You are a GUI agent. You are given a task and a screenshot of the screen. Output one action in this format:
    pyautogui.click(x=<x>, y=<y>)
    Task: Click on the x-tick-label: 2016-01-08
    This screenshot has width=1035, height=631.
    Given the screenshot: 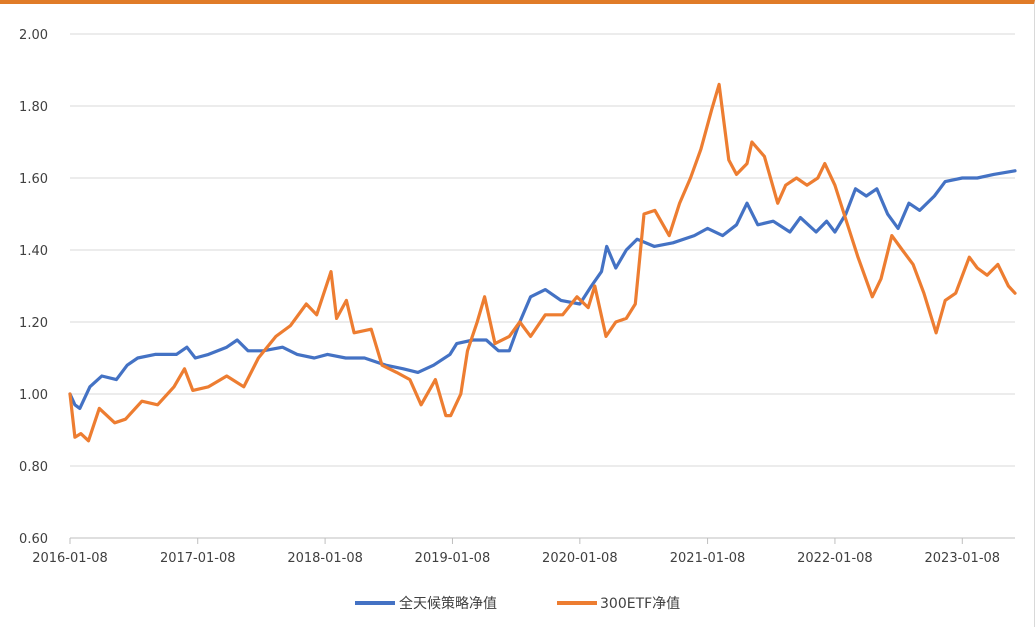 What is the action you would take?
    pyautogui.click(x=70, y=558)
    